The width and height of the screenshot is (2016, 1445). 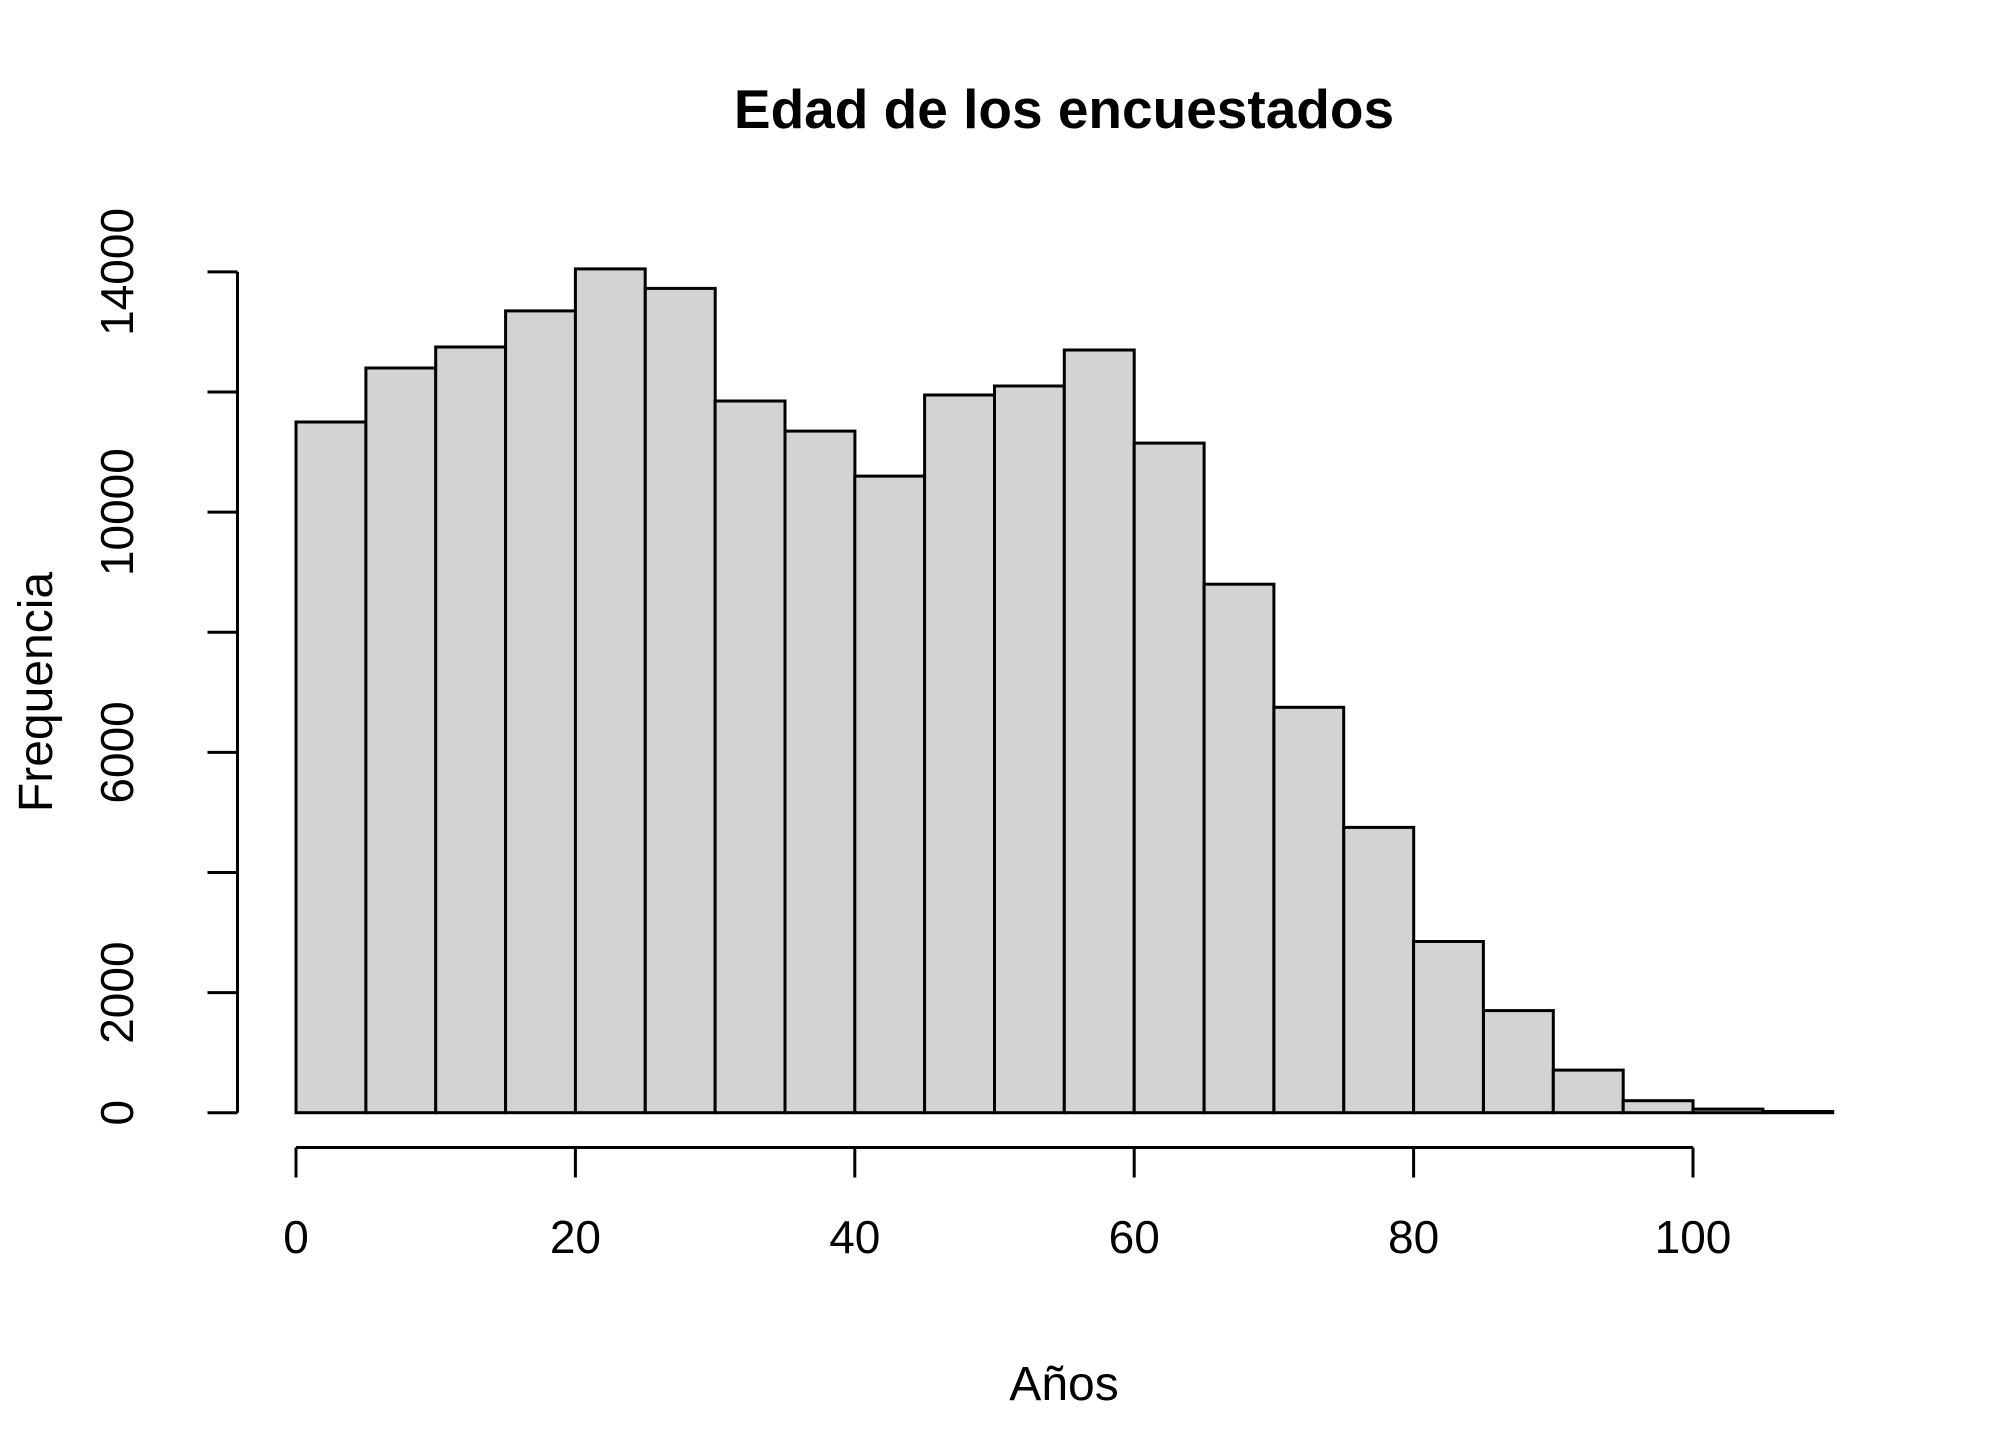 I want to click on y-tick-label: 0, so click(x=117, y=1113).